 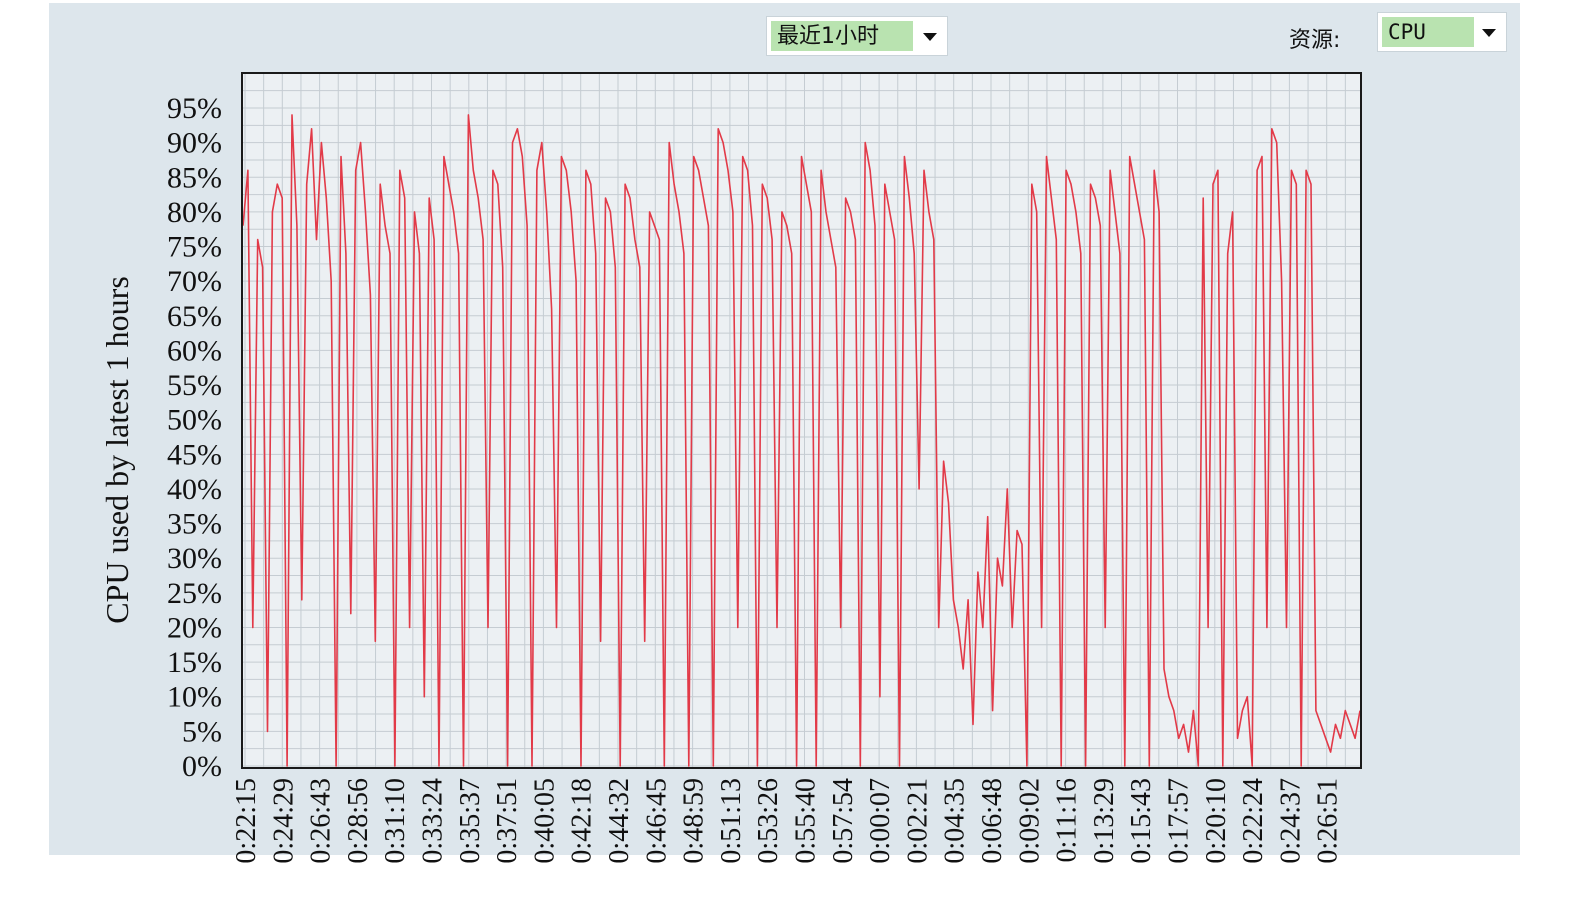 I want to click on x-tick-label: 0:33:24, so click(x=433, y=821).